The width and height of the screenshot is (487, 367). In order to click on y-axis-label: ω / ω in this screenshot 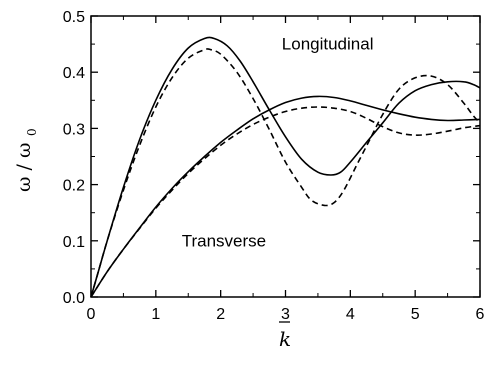, I will do `click(24, 167)`.